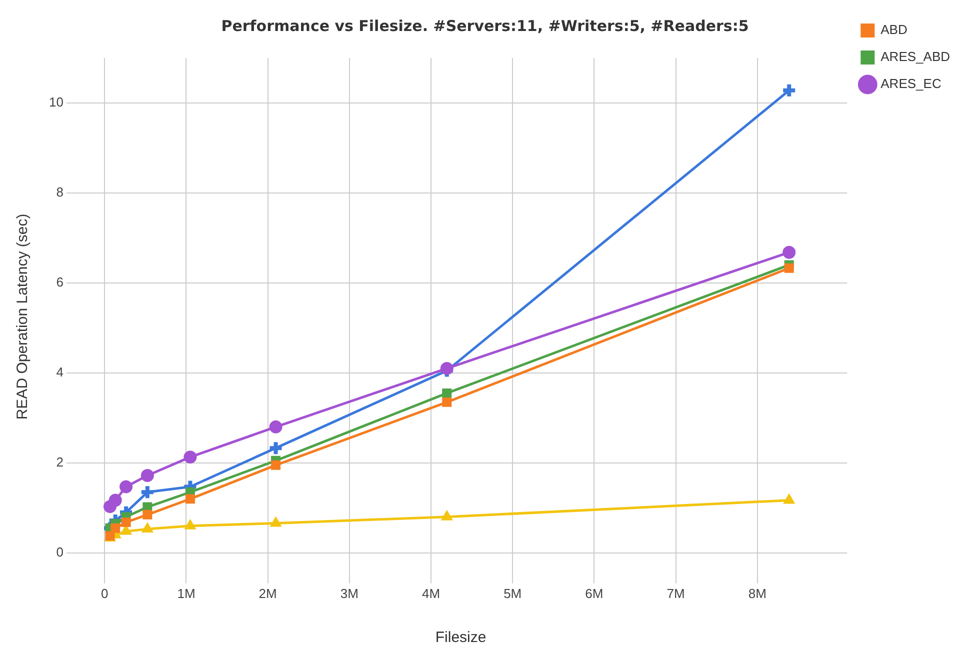  What do you see at coordinates (894, 30) in the screenshot?
I see `legend-label: ABD` at bounding box center [894, 30].